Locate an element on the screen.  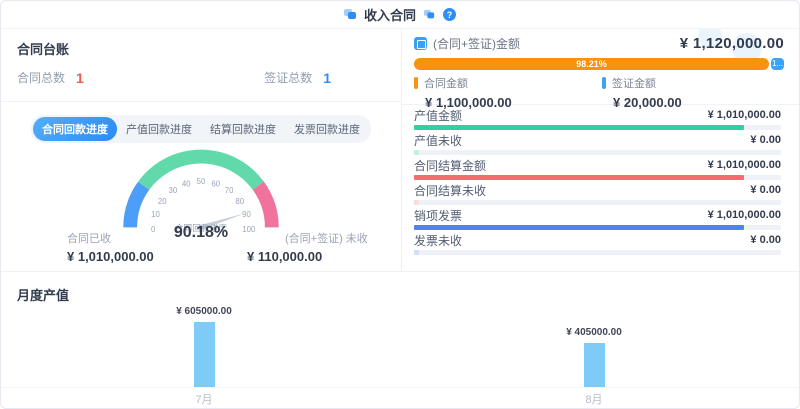
legend-label: 合同金额 is located at coordinates (446, 84).